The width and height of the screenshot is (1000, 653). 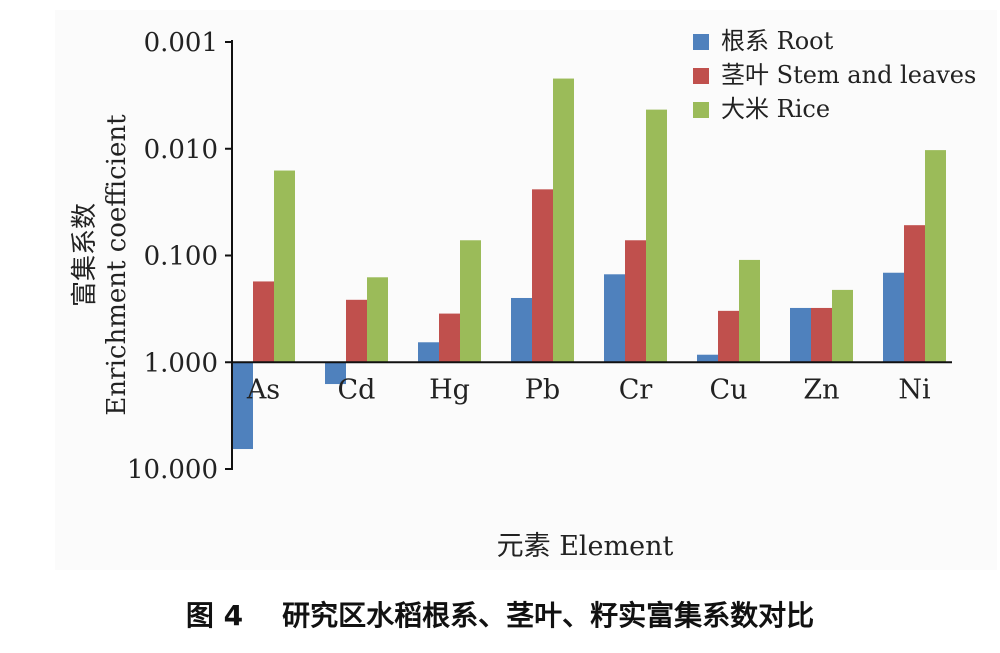 What do you see at coordinates (85, 255) in the screenshot?
I see `y-axis-title-cn: 富集系数` at bounding box center [85, 255].